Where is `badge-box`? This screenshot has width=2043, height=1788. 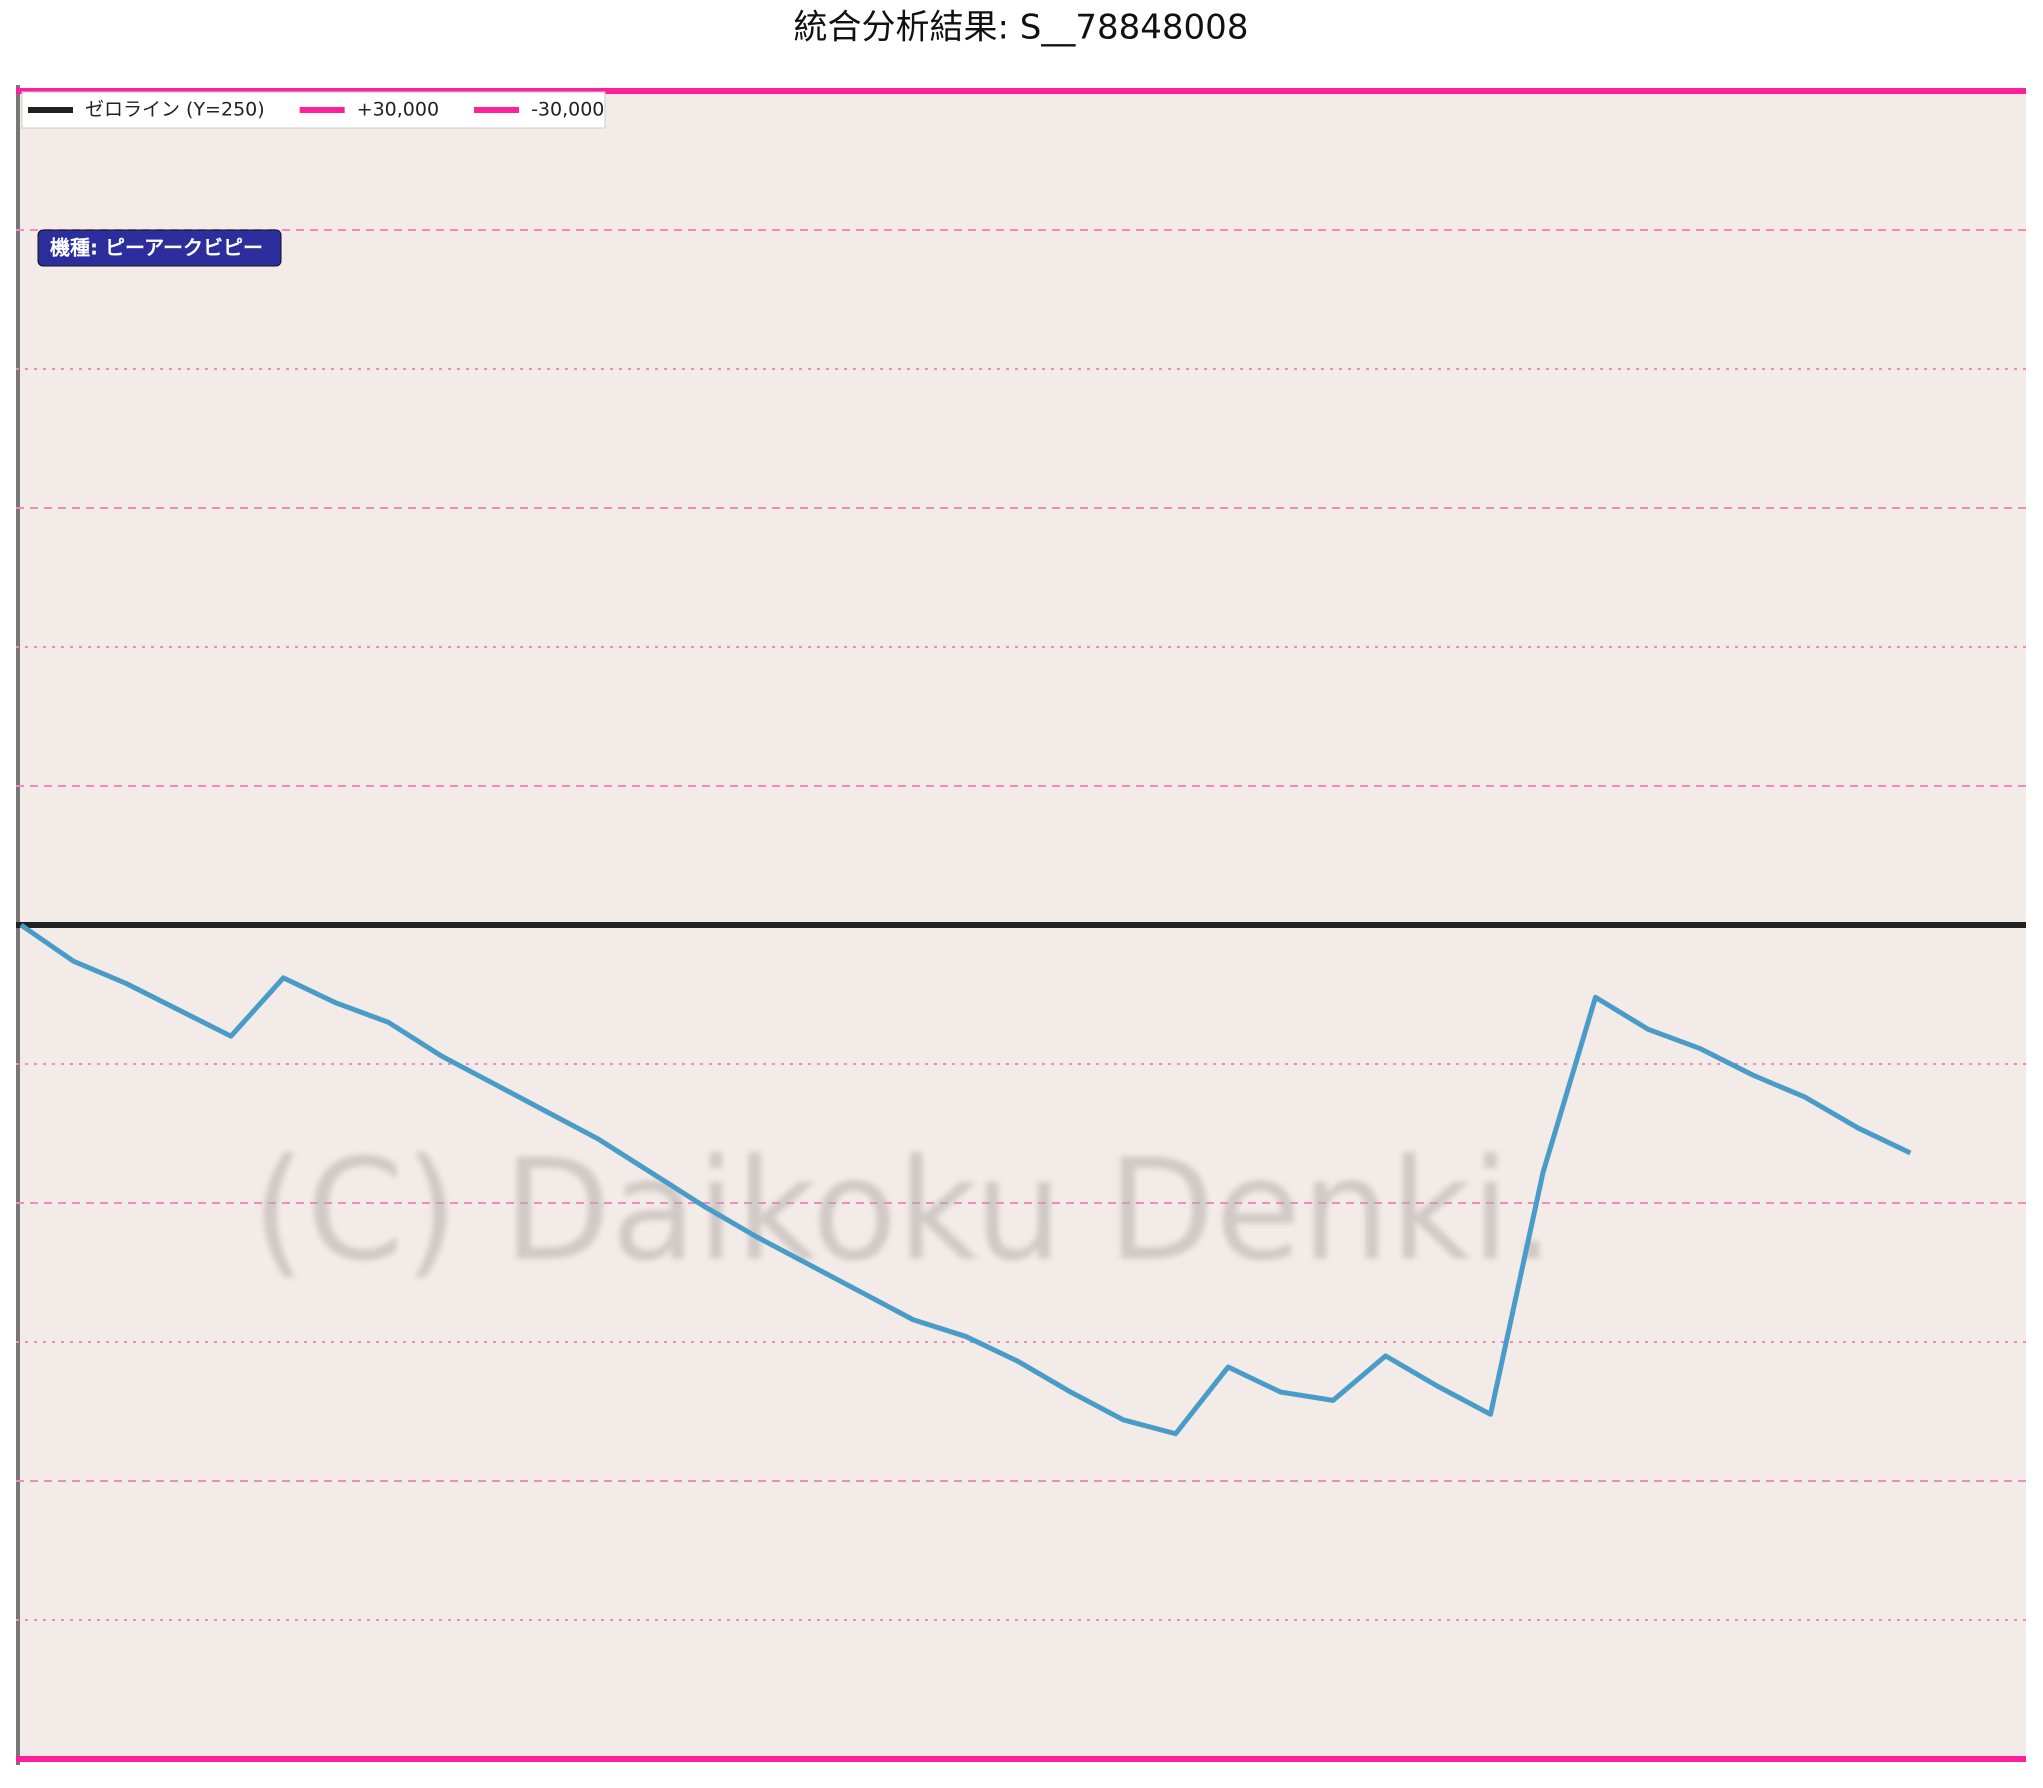 badge-box is located at coordinates (159, 248).